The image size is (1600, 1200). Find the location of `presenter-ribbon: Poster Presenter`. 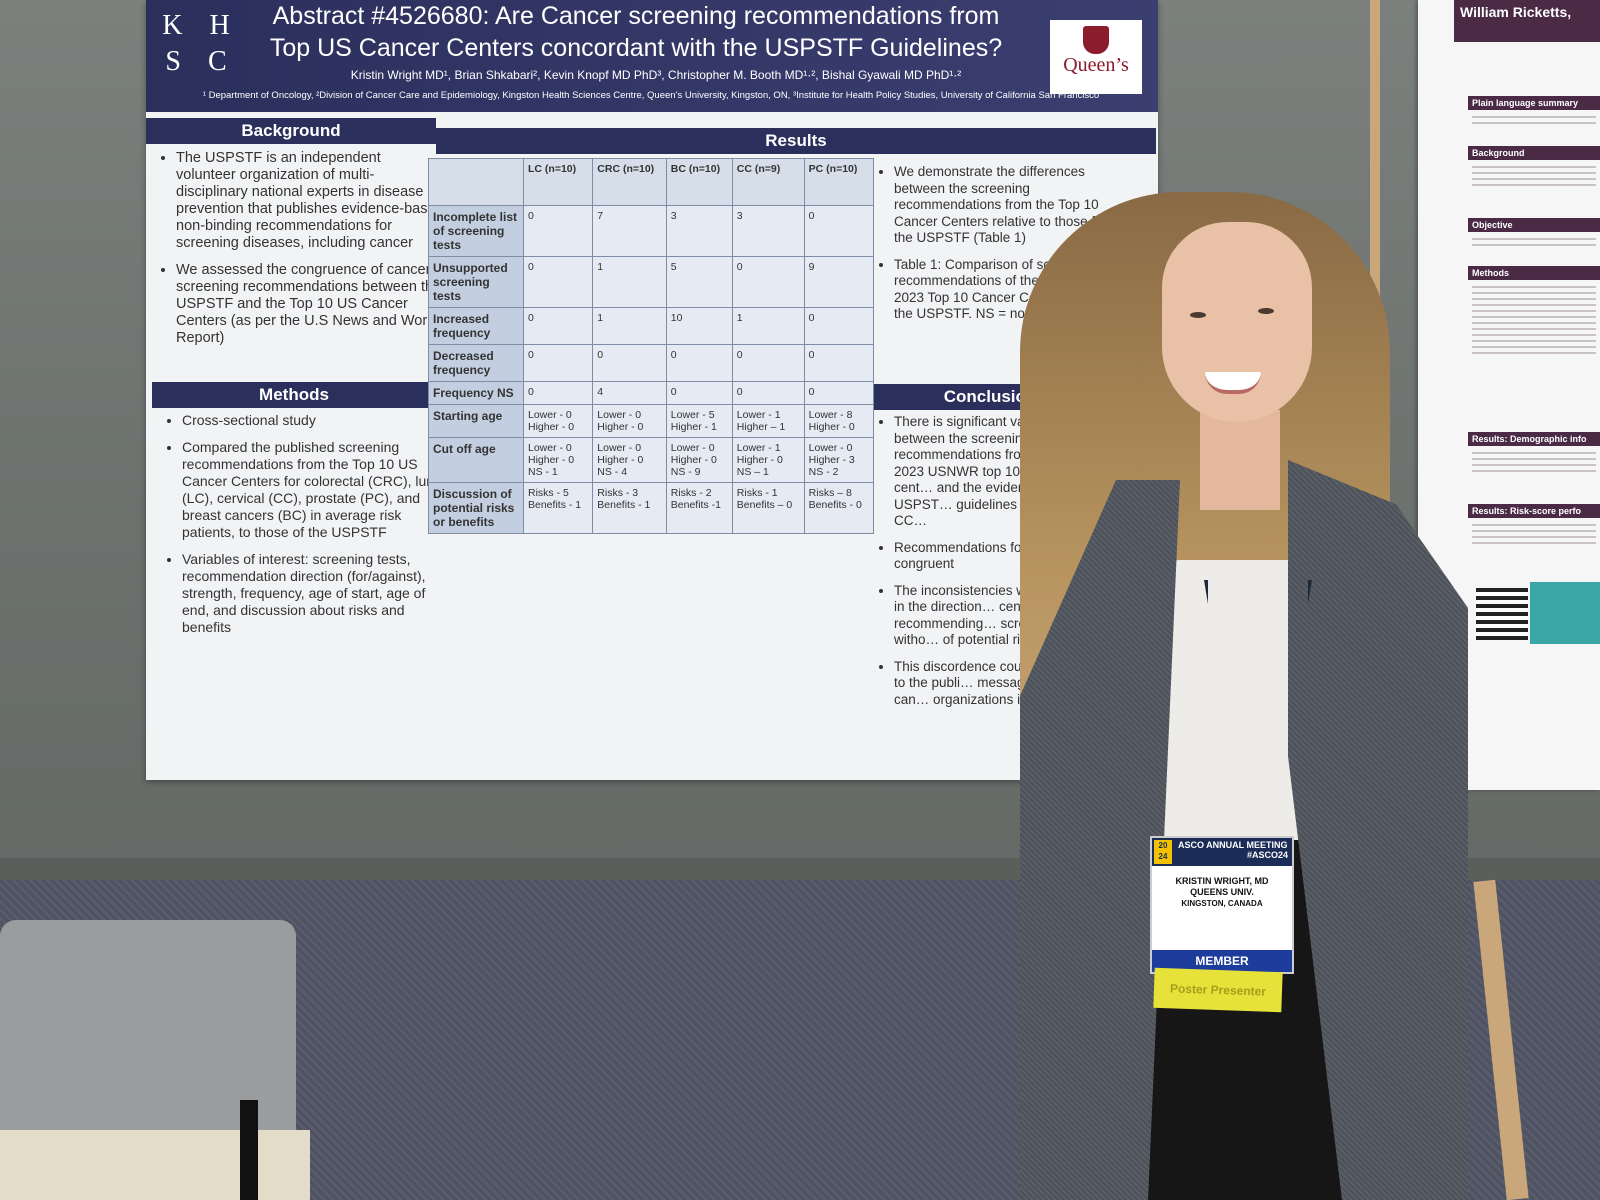

presenter-ribbon: Poster Presenter is located at coordinates (1218, 990).